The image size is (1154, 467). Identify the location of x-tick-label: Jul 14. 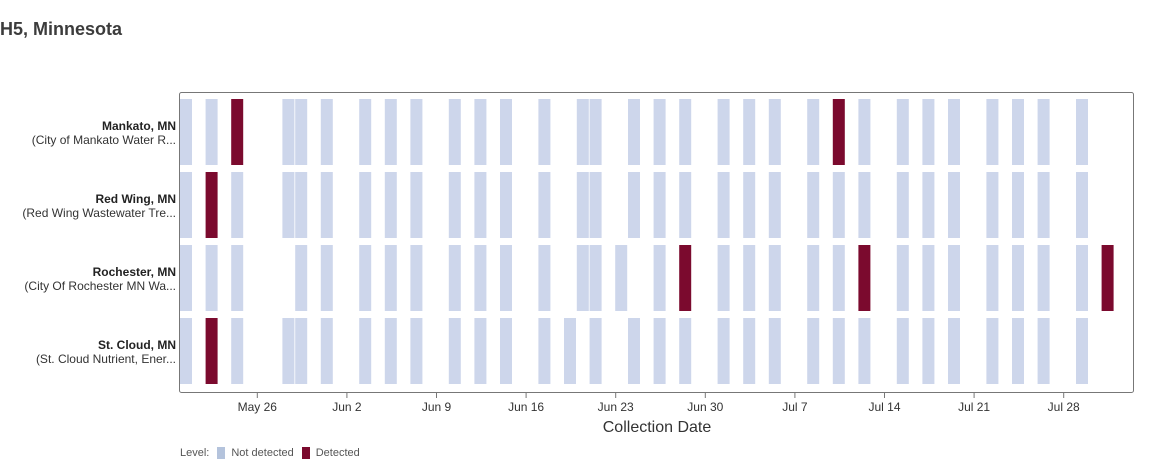
(884, 407).